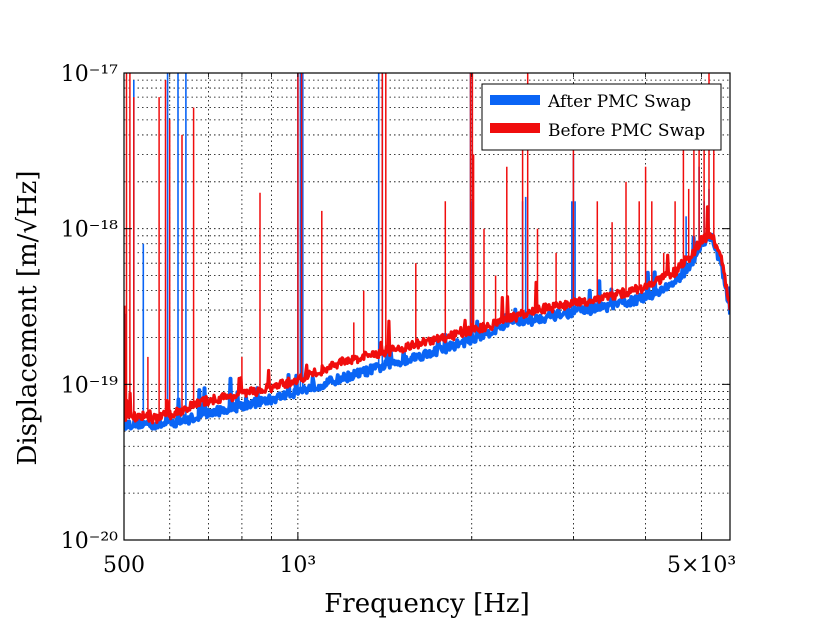  I want to click on legend-swatch-after, so click(515, 100).